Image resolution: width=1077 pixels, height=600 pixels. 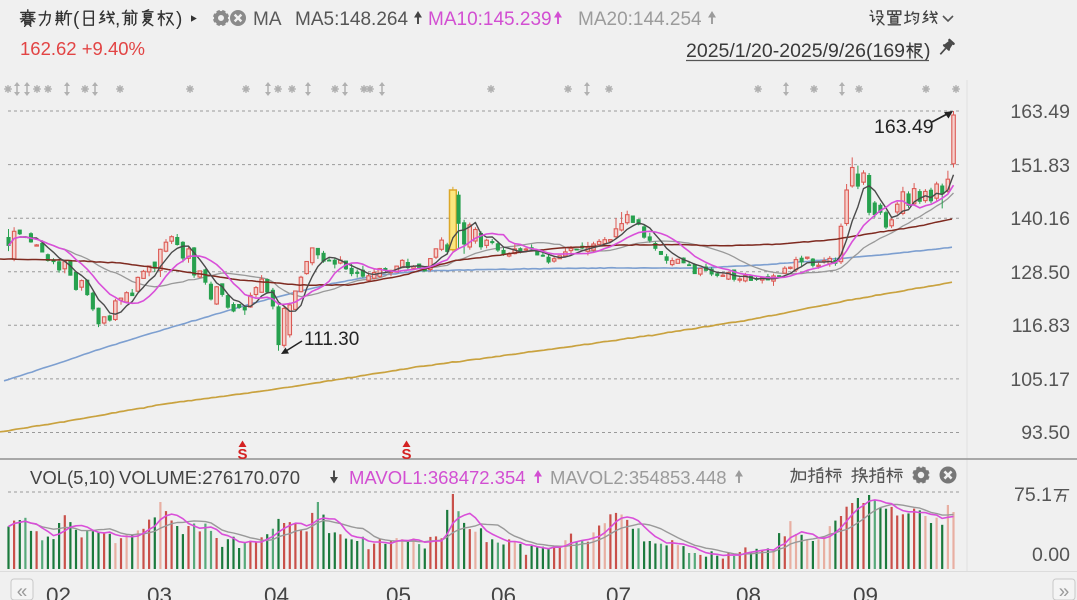 I want to click on svg-text: MA, so click(x=267, y=19).